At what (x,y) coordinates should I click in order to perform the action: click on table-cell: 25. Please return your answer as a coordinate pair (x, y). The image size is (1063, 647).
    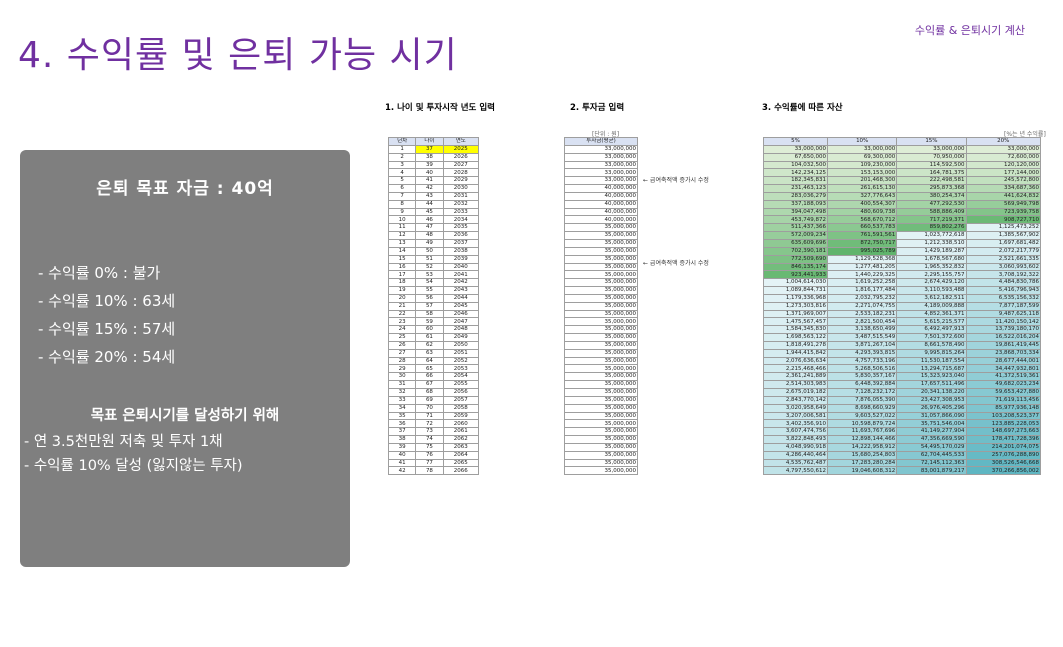
    Looking at the image, I should click on (402, 337).